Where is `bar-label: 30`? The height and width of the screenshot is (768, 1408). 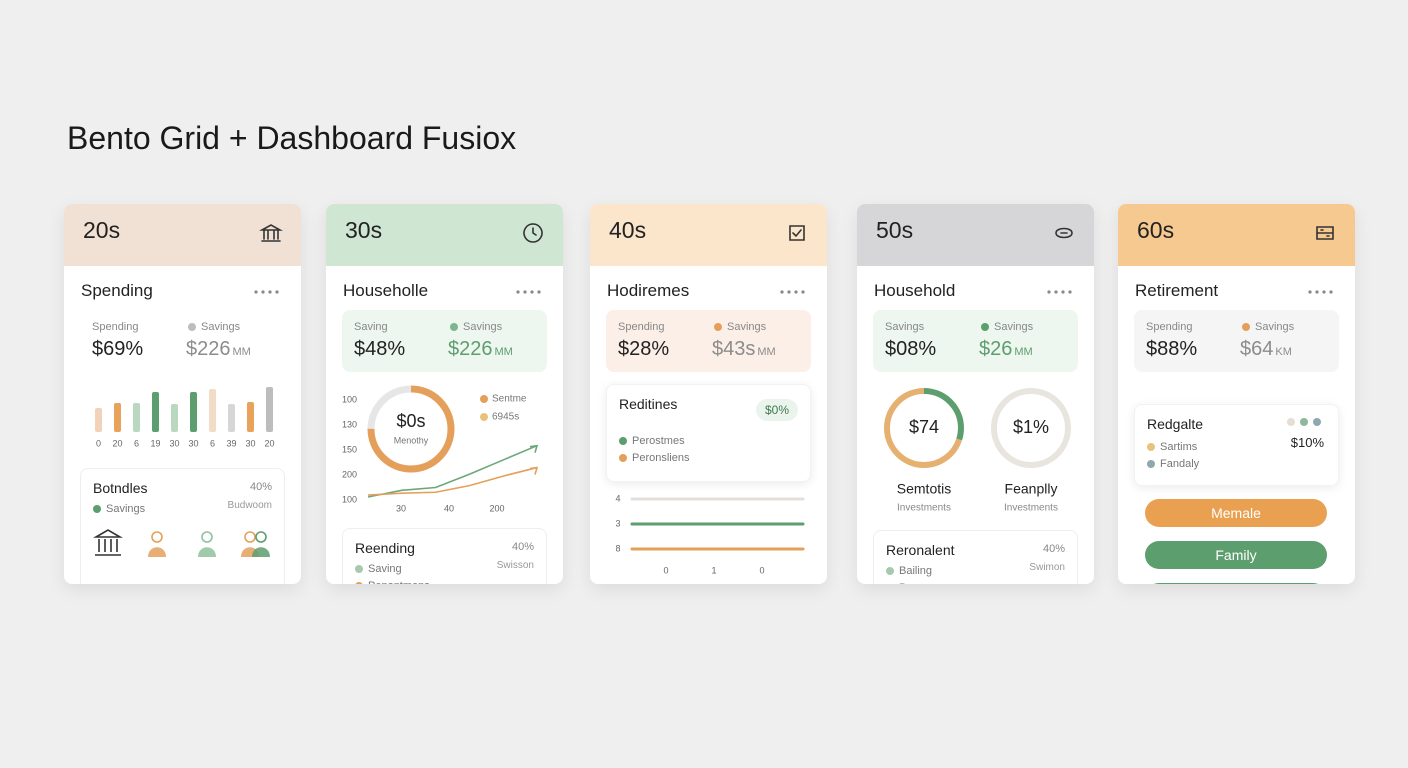 bar-label: 30 is located at coordinates (174, 443).